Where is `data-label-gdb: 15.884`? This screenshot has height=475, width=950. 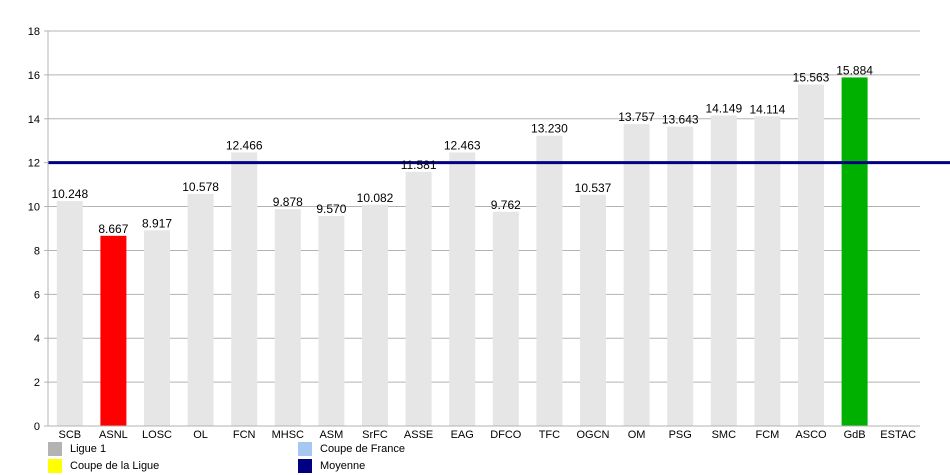 data-label-gdb: 15.884 is located at coordinates (854, 70).